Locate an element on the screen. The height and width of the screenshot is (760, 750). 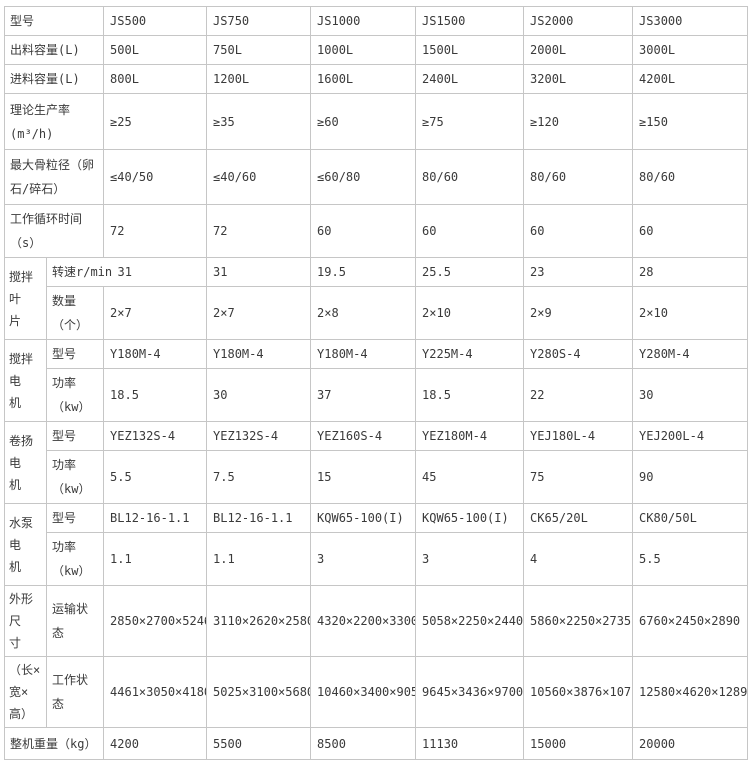
sublabel-cell: 数量 （个） is located at coordinates (75, 313).